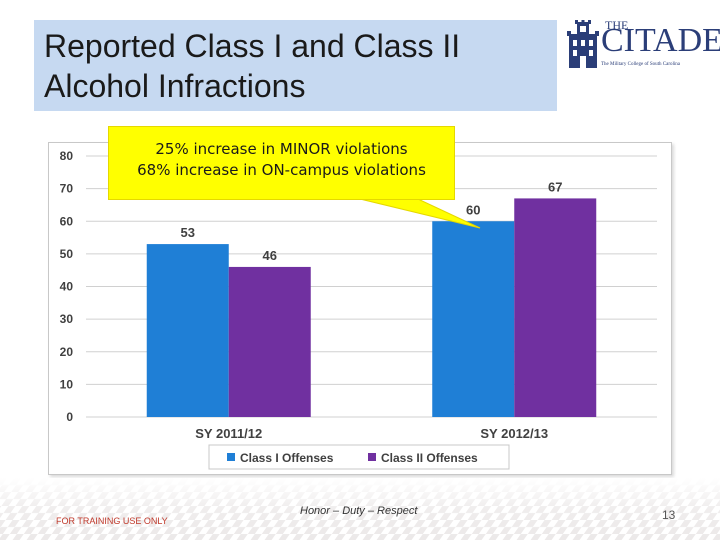 This screenshot has width=720, height=540. Describe the element at coordinates (287, 458) in the screenshot. I see `legend-label: Class I Offenses` at that location.